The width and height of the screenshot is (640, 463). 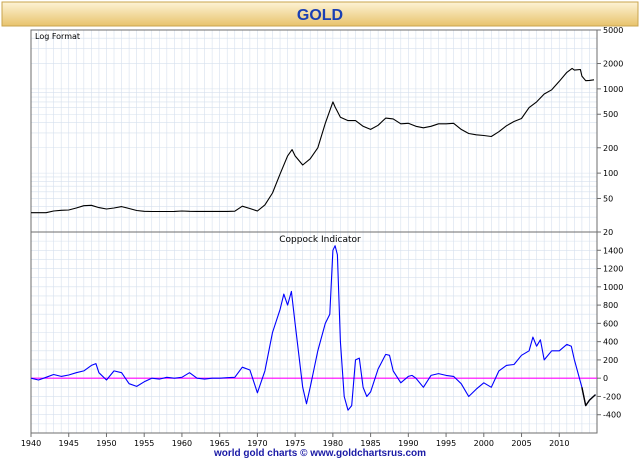 I want to click on coppock-ytick-label: -200, so click(x=612, y=396).